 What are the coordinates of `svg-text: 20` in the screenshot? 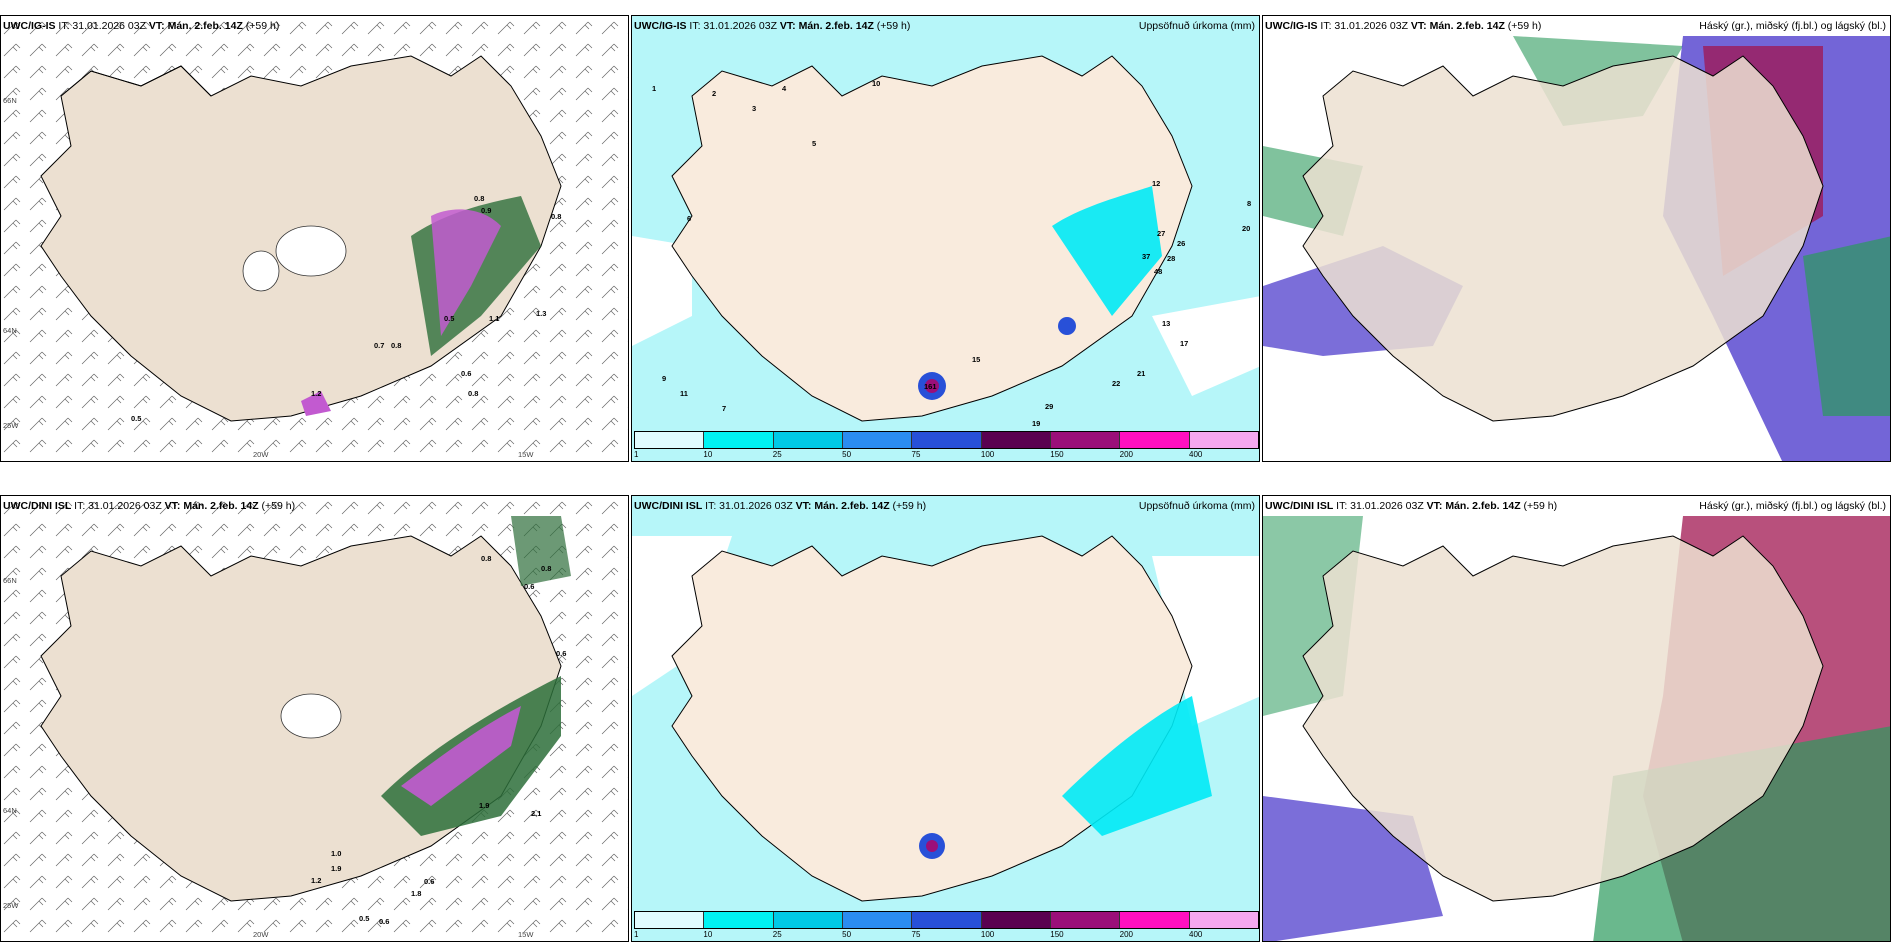 It's located at (1246, 228).